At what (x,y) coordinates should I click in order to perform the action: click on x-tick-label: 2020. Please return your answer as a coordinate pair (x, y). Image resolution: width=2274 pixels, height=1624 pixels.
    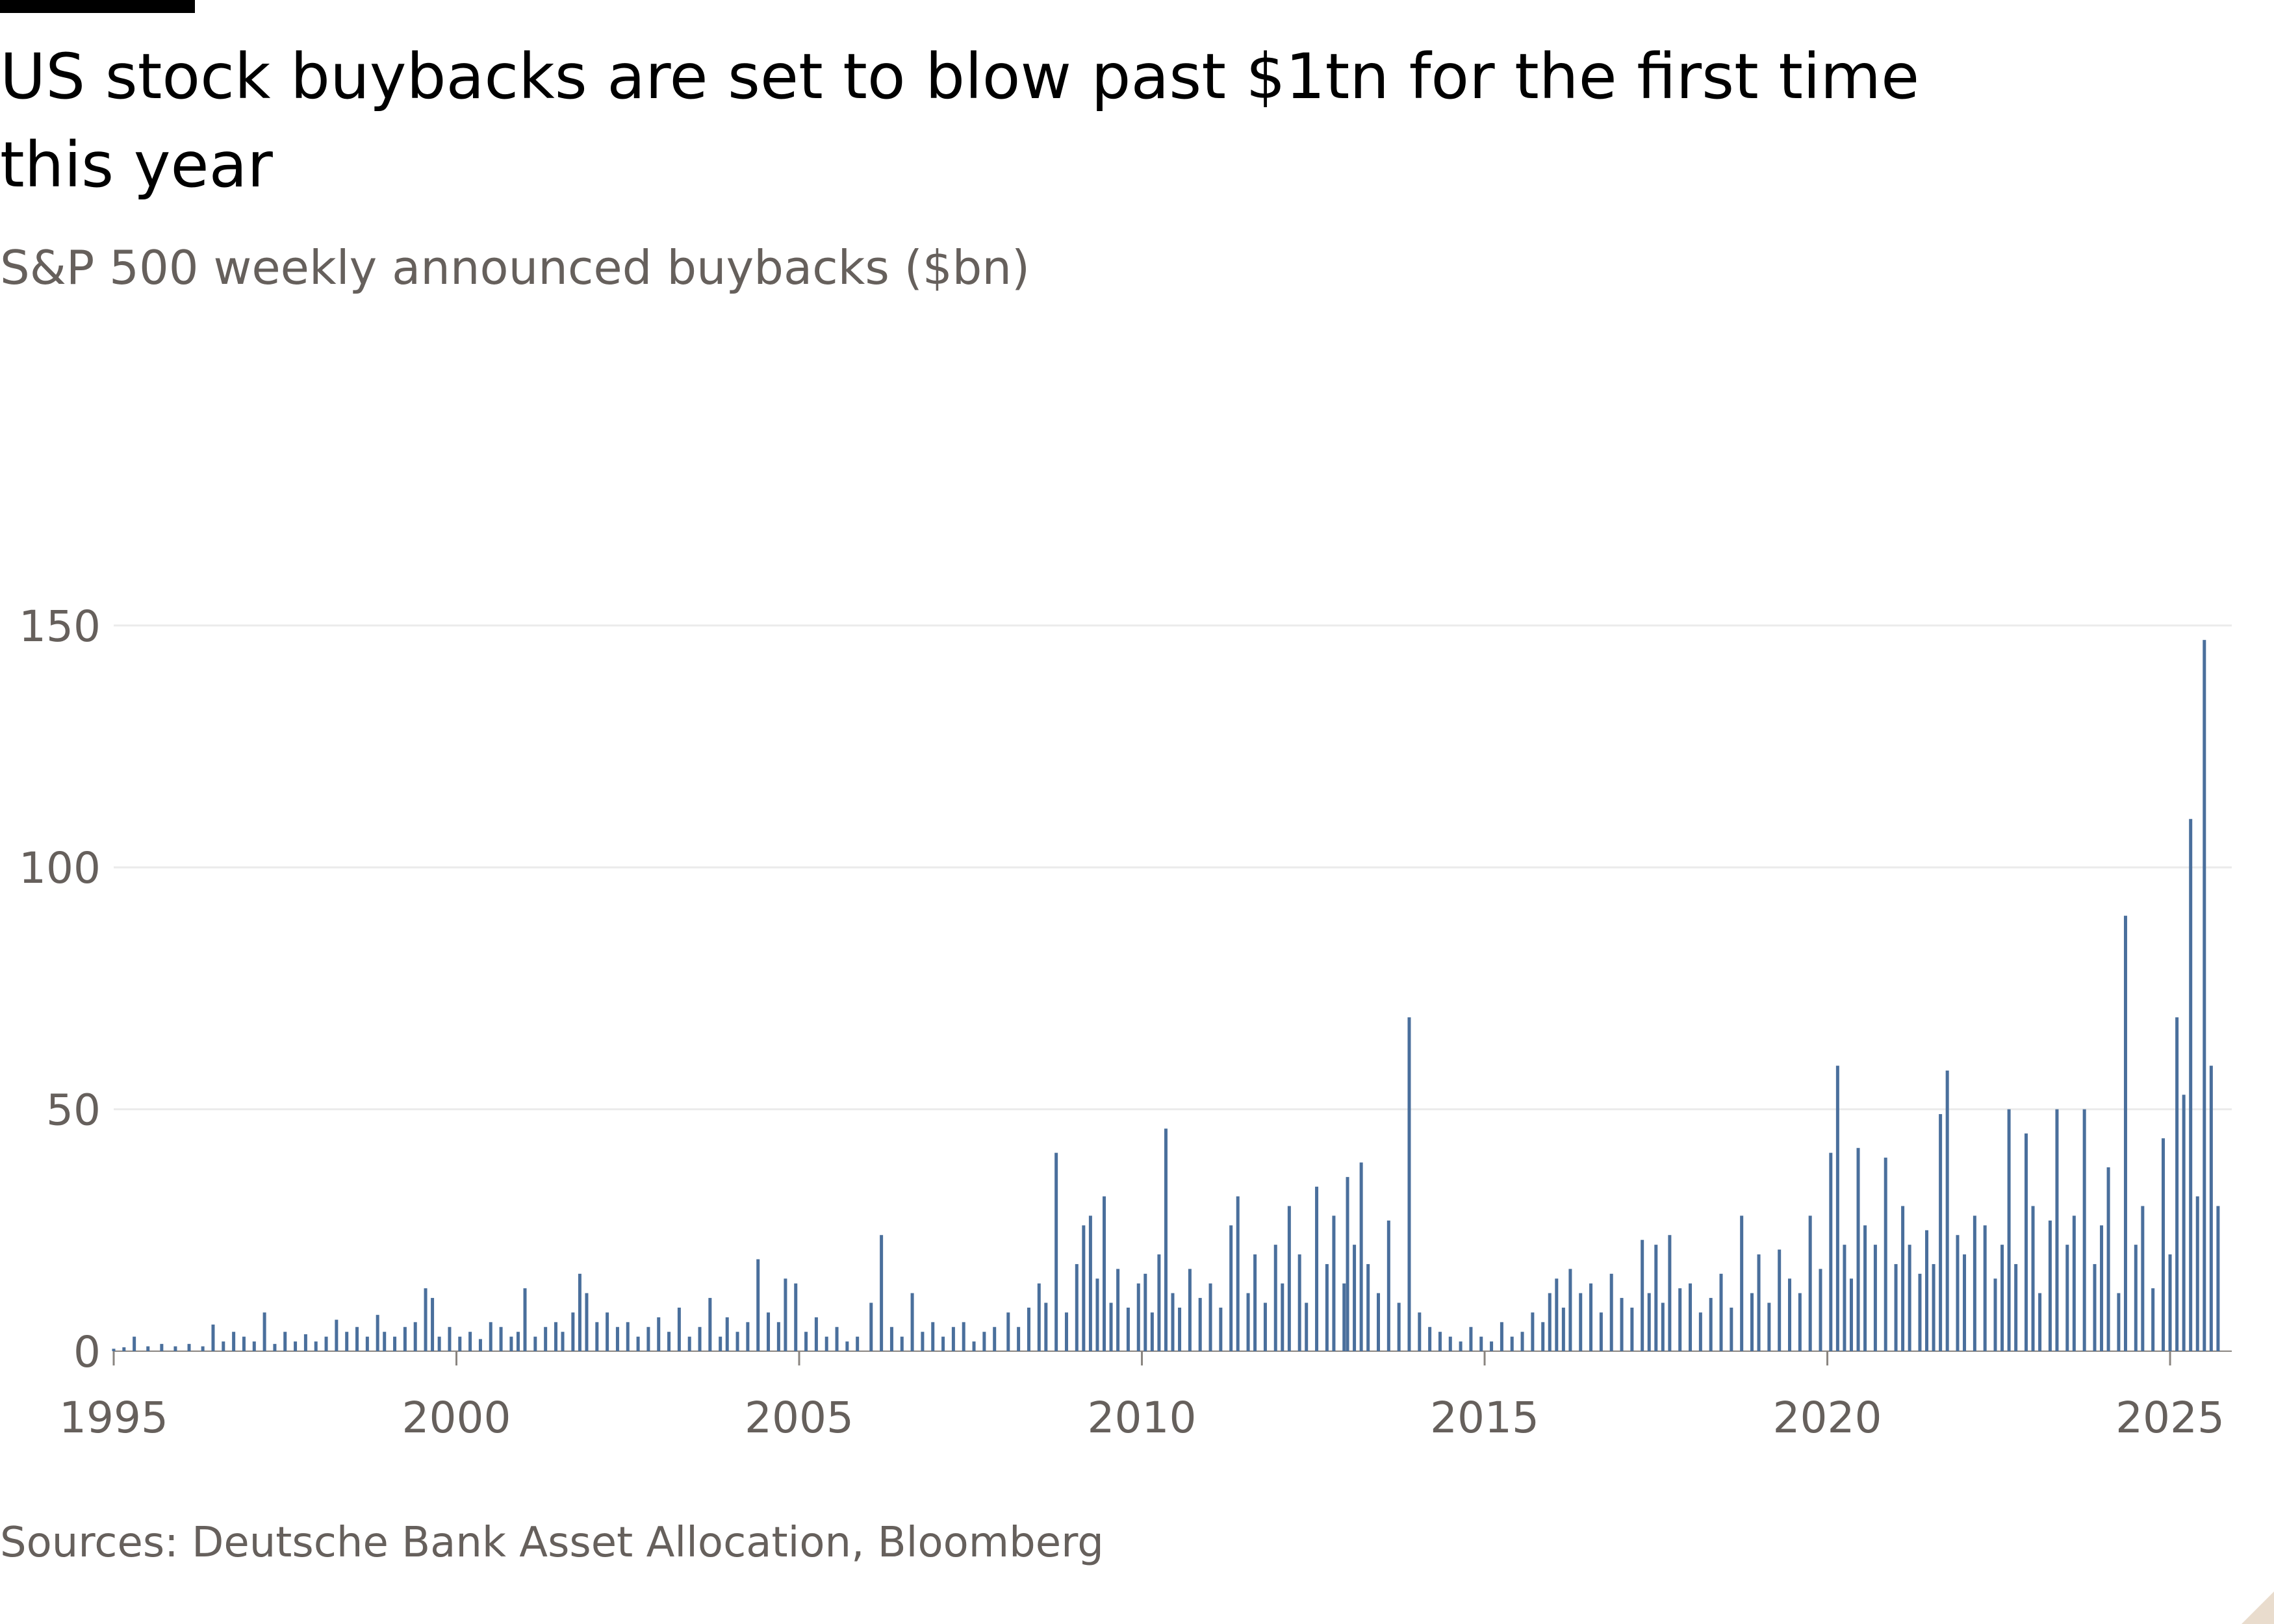
    Looking at the image, I should click on (1827, 1418).